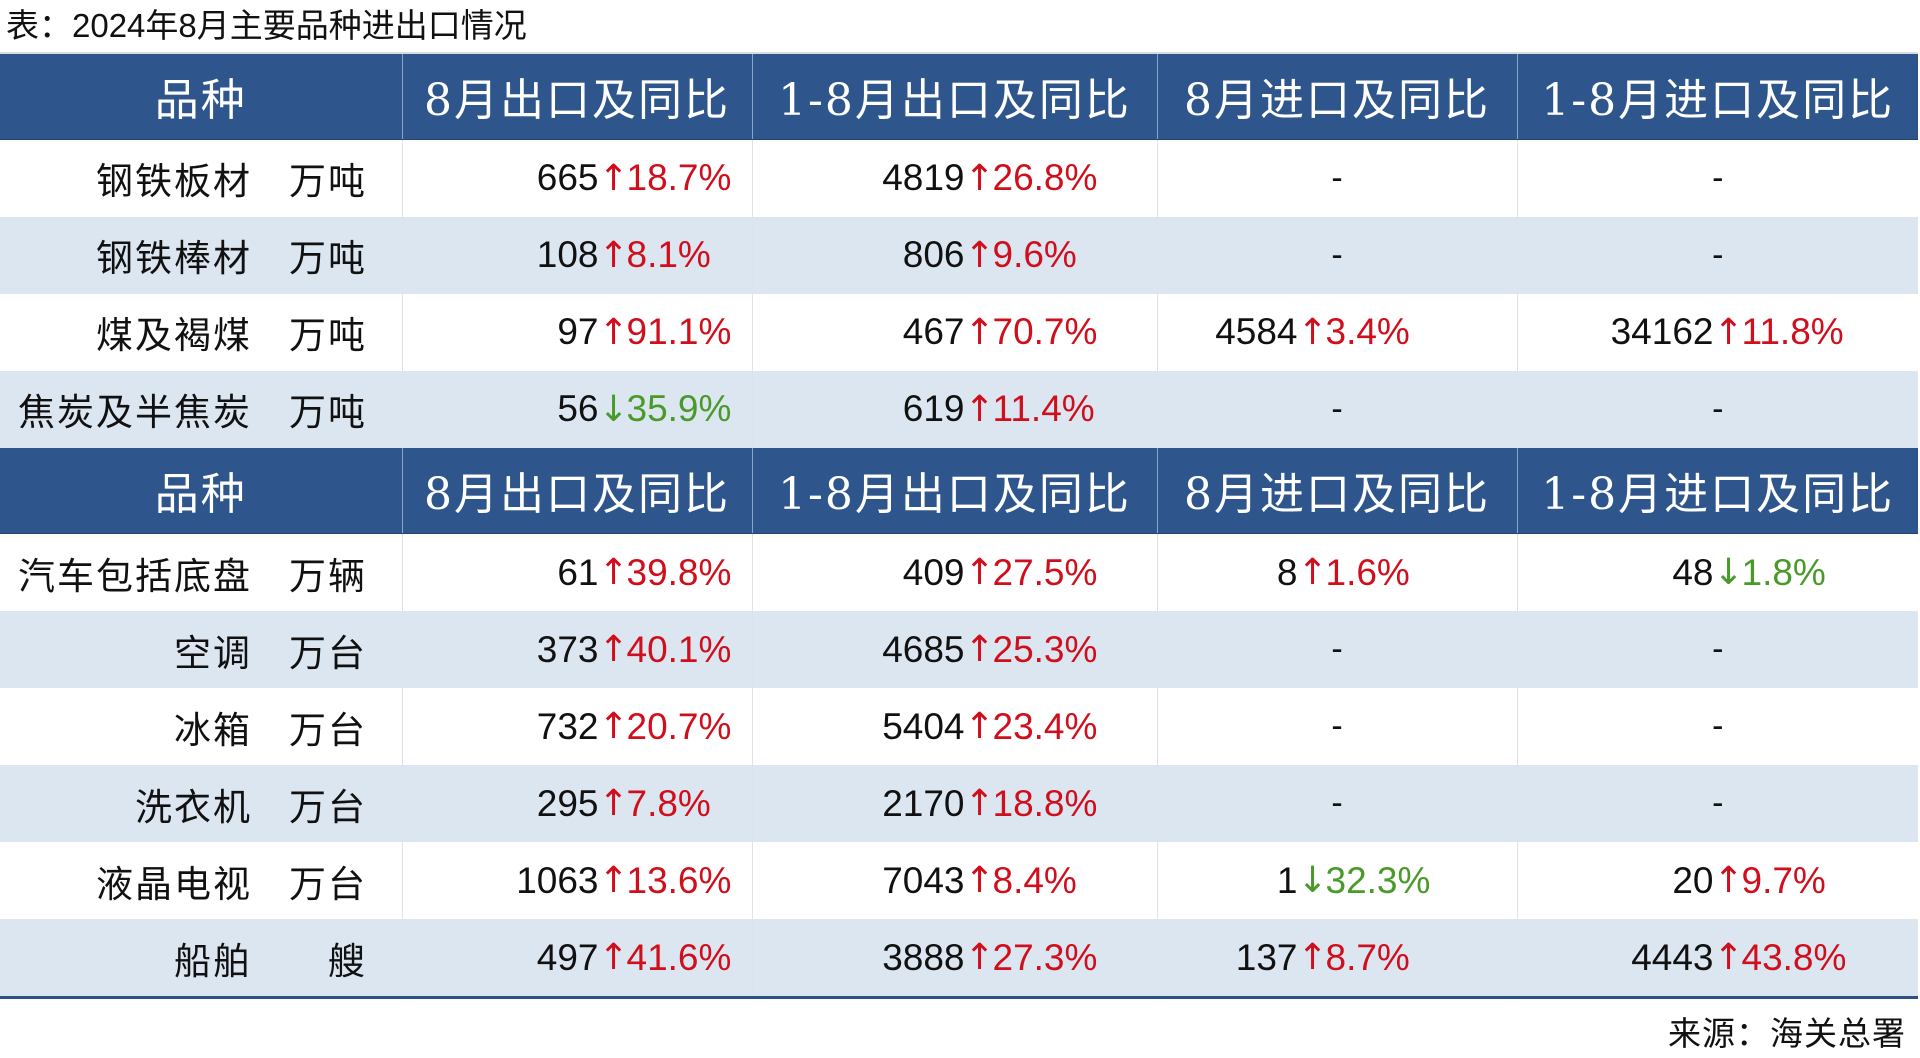 The image size is (1920, 1058). I want to click on value: 1, so click(1287, 880).